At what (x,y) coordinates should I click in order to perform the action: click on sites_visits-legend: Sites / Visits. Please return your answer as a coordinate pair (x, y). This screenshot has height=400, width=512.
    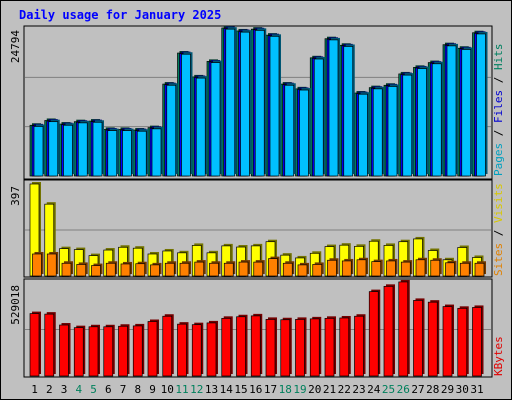
    Looking at the image, I should click on (498, 229).